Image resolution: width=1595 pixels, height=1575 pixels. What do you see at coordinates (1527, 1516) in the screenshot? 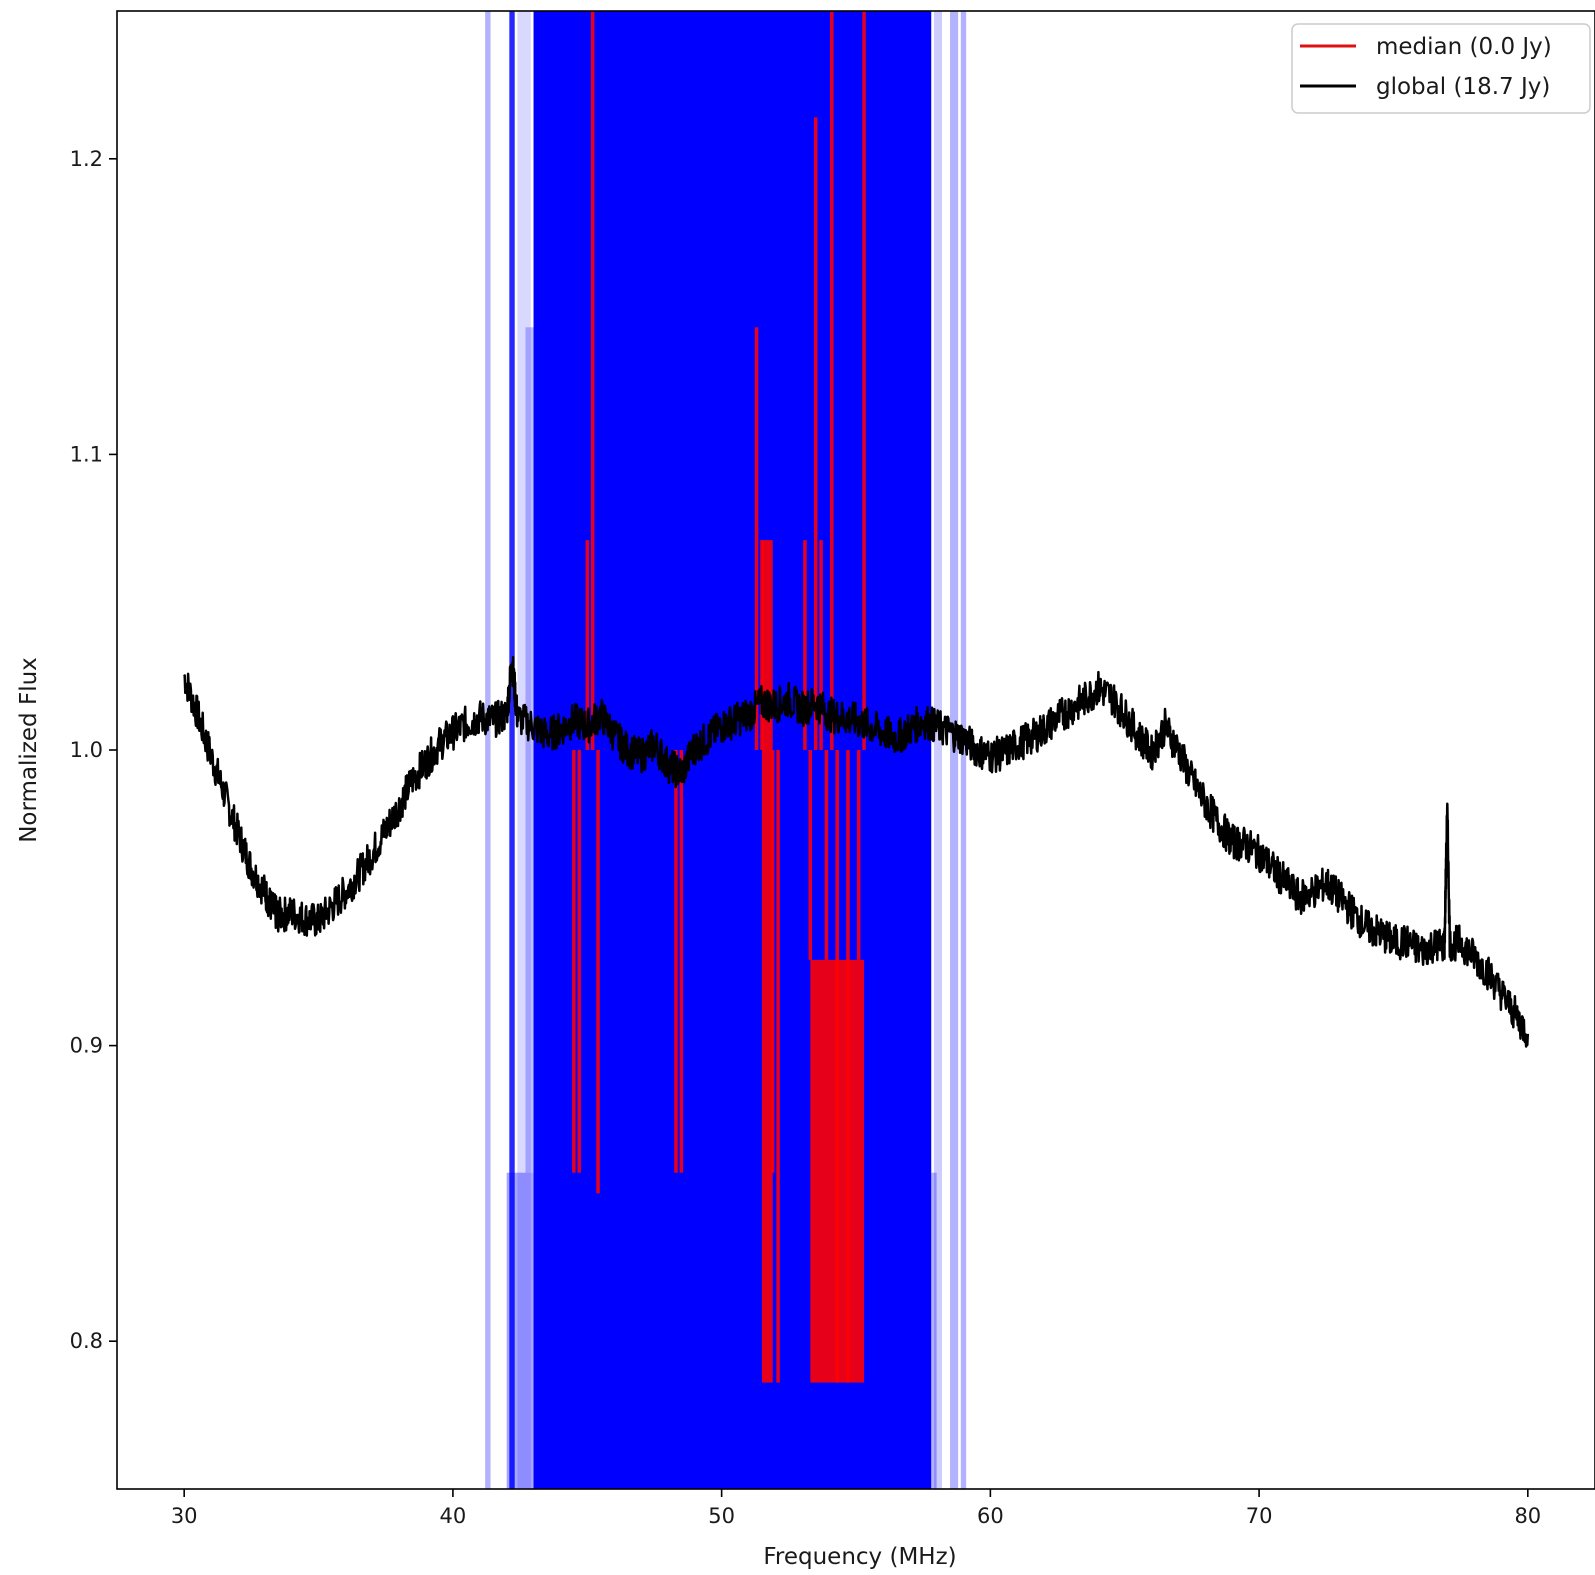
I see `x-tick-label: 80` at bounding box center [1527, 1516].